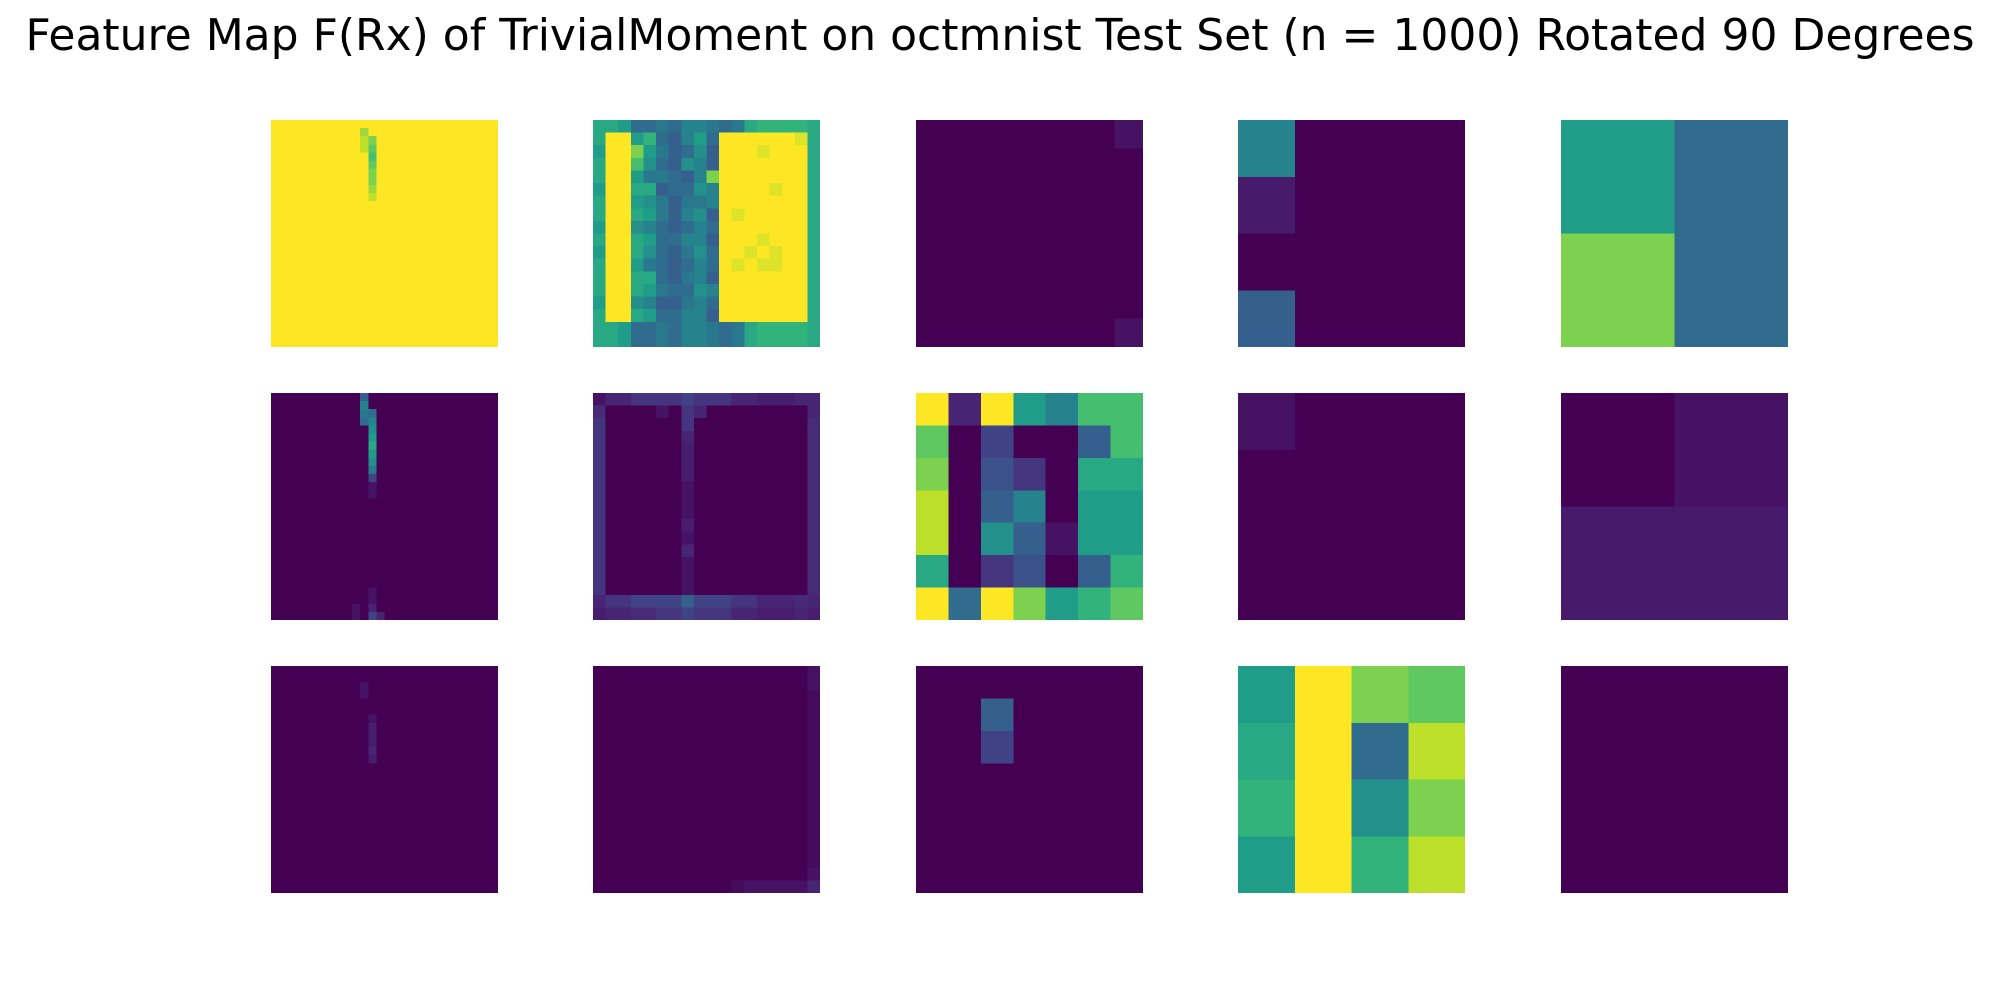 The height and width of the screenshot is (1000, 2000). I want to click on feature-map-panel-r1-c4, so click(1351, 233).